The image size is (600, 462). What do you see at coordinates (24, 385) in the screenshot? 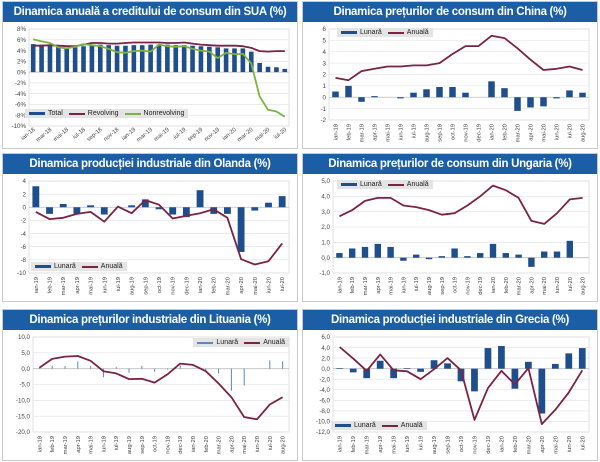
I see `y-tick-label: -5,0` at bounding box center [24, 385].